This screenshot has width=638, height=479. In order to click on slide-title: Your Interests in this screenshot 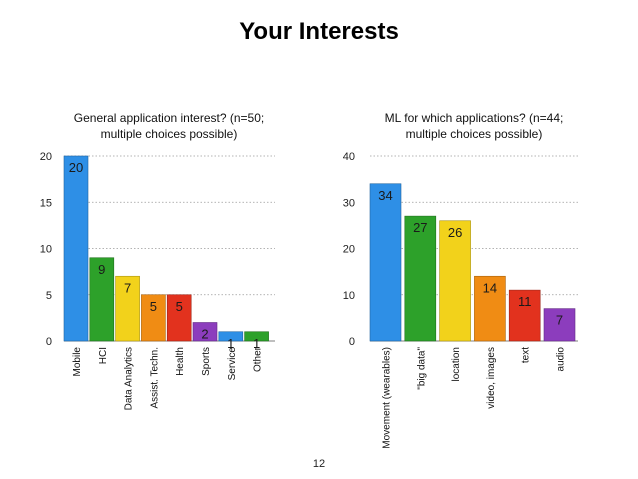, I will do `click(319, 31)`.